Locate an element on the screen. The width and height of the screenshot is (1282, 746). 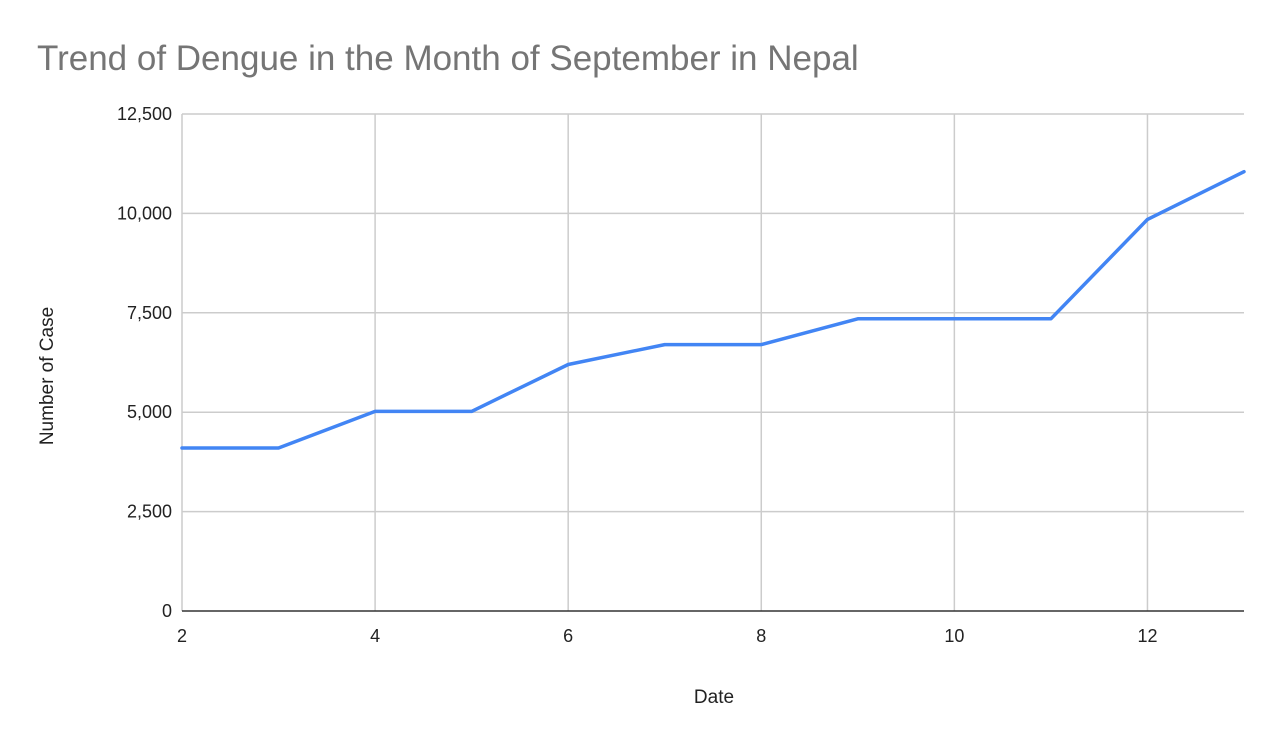
x-tick-label: 10 is located at coordinates (954, 636).